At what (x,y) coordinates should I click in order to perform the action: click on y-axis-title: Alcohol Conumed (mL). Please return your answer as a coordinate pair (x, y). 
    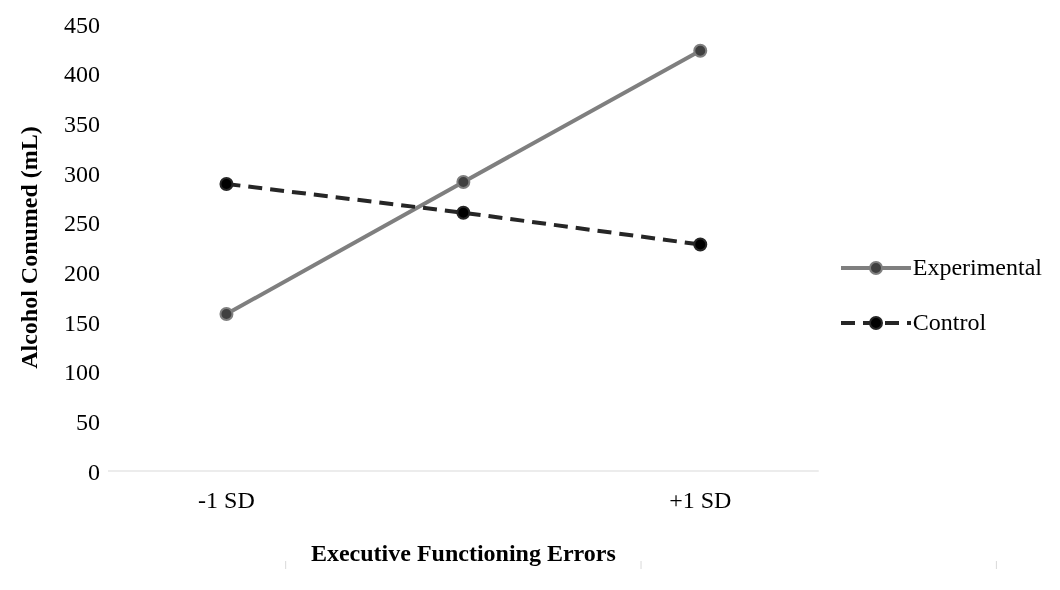
    Looking at the image, I should click on (28, 247).